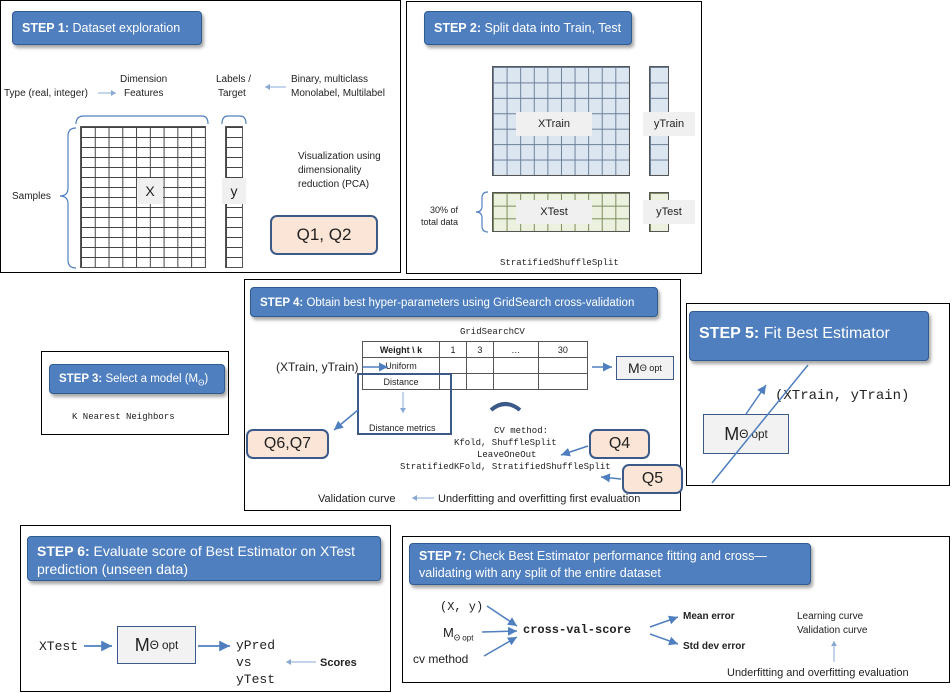 The width and height of the screenshot is (952, 693). What do you see at coordinates (137, 379) in the screenshot?
I see `step3-header: STEP 3: Select a model (MΘ)` at bounding box center [137, 379].